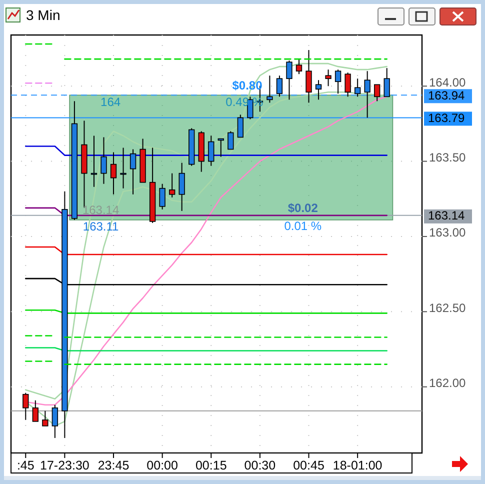 The height and width of the screenshot is (484, 485). Describe the element at coordinates (211, 465) in the screenshot. I see `x-tick-label: 00:15` at that location.